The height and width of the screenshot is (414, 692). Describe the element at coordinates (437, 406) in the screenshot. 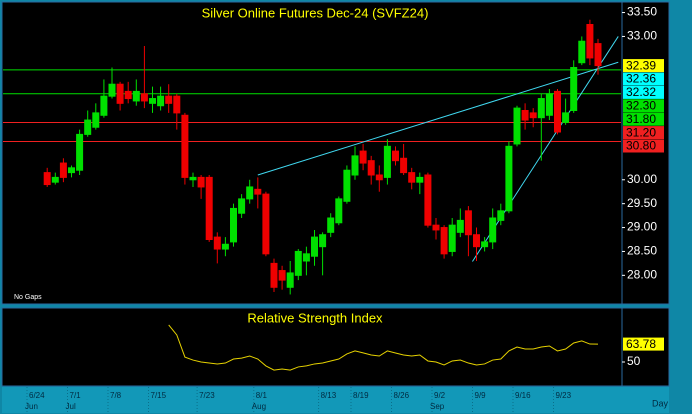

I see `month-label: Sep` at that location.